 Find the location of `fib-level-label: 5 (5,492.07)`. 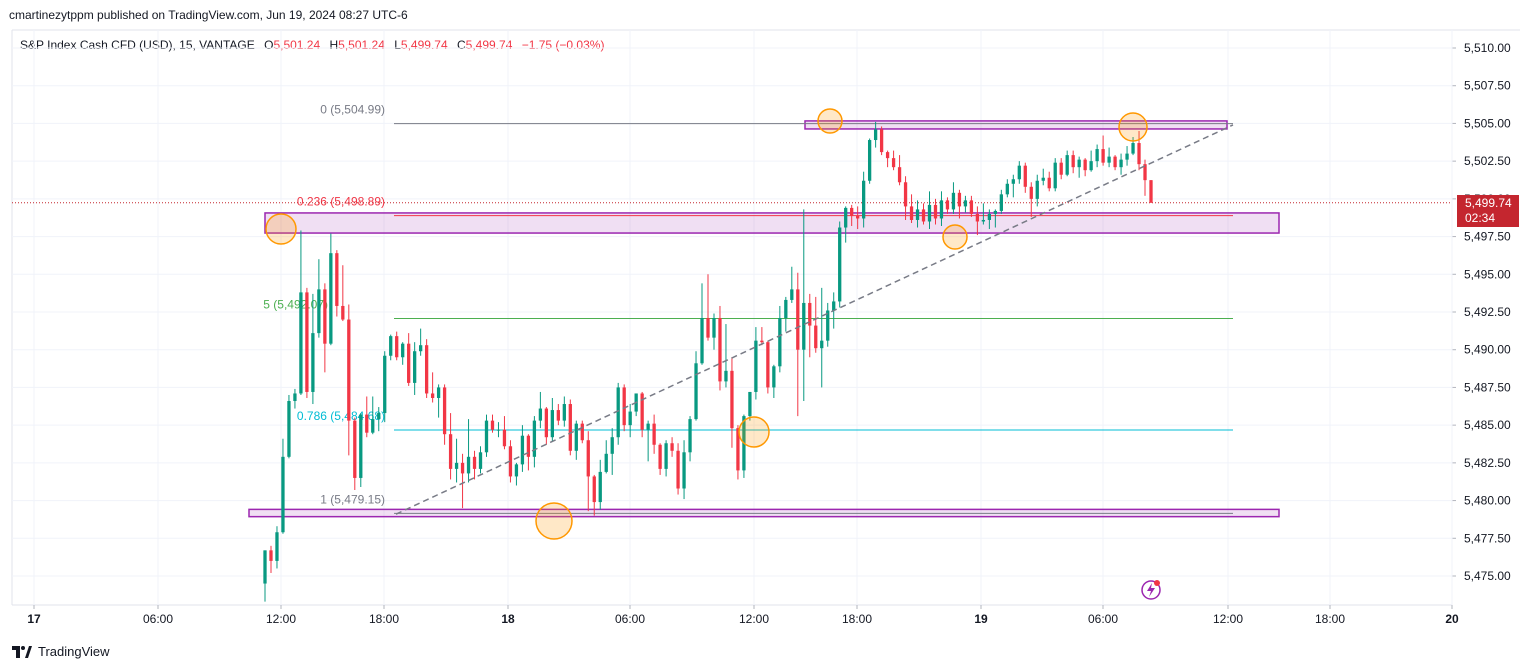

fib-level-label: 5 (5,492.07) is located at coordinates (295, 304).